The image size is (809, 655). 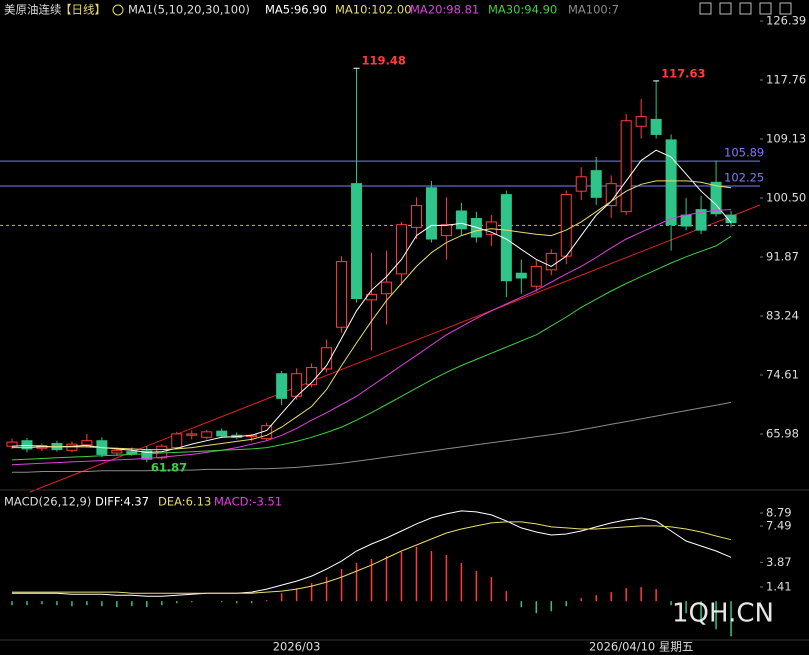 I want to click on icon-settings, so click(x=705, y=8).